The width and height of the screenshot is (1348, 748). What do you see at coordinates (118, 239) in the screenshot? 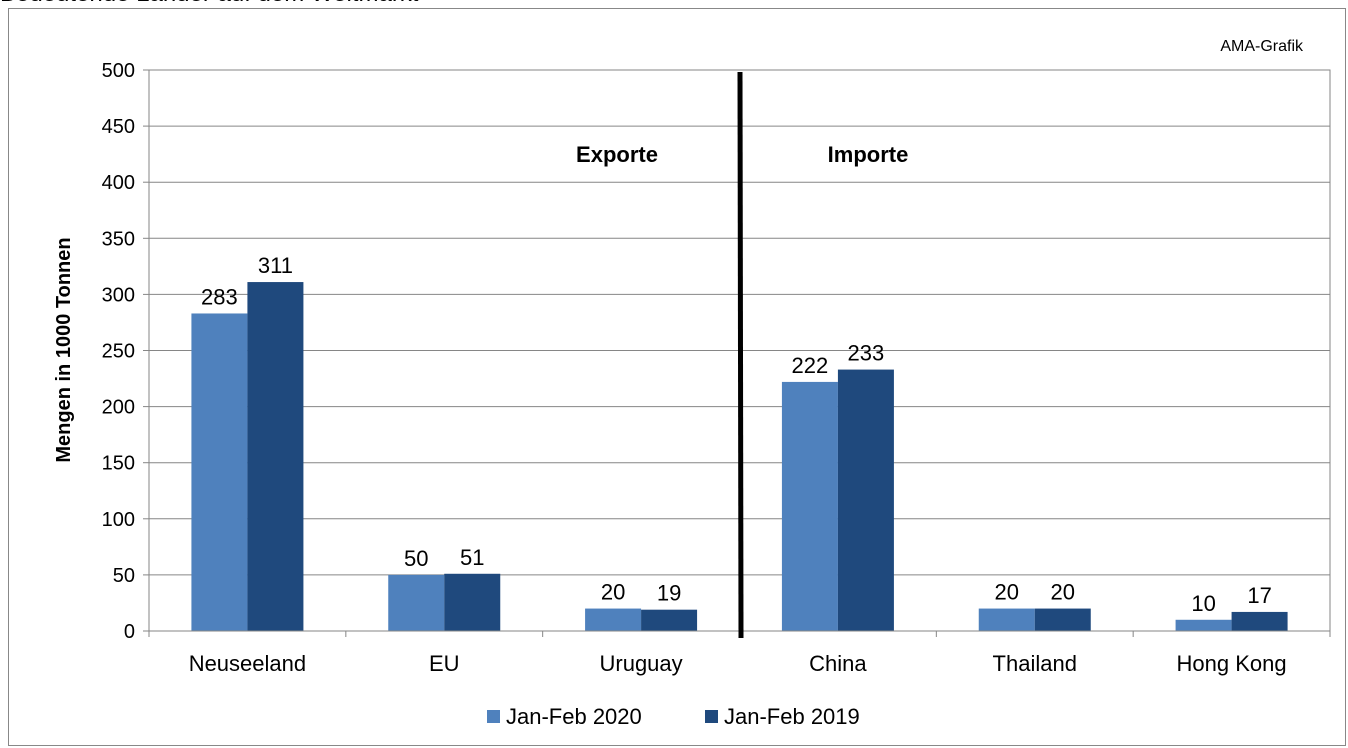
I see `y-tick-label: 350` at bounding box center [118, 239].